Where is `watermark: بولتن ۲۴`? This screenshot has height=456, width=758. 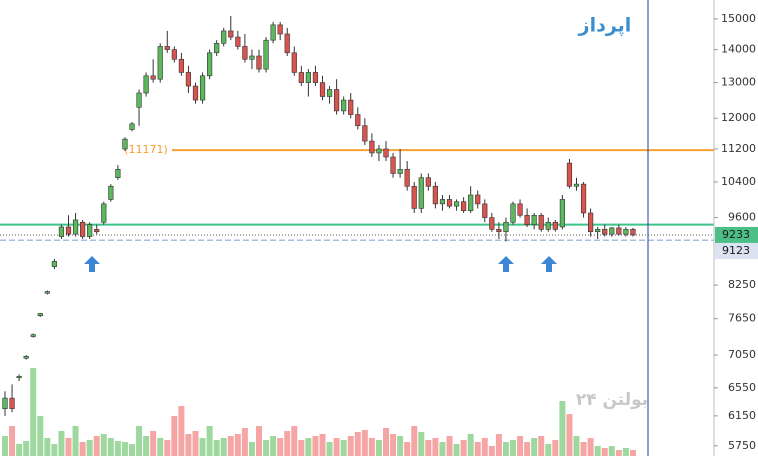
watermark: بولتن ۲۴ is located at coordinates (612, 400).